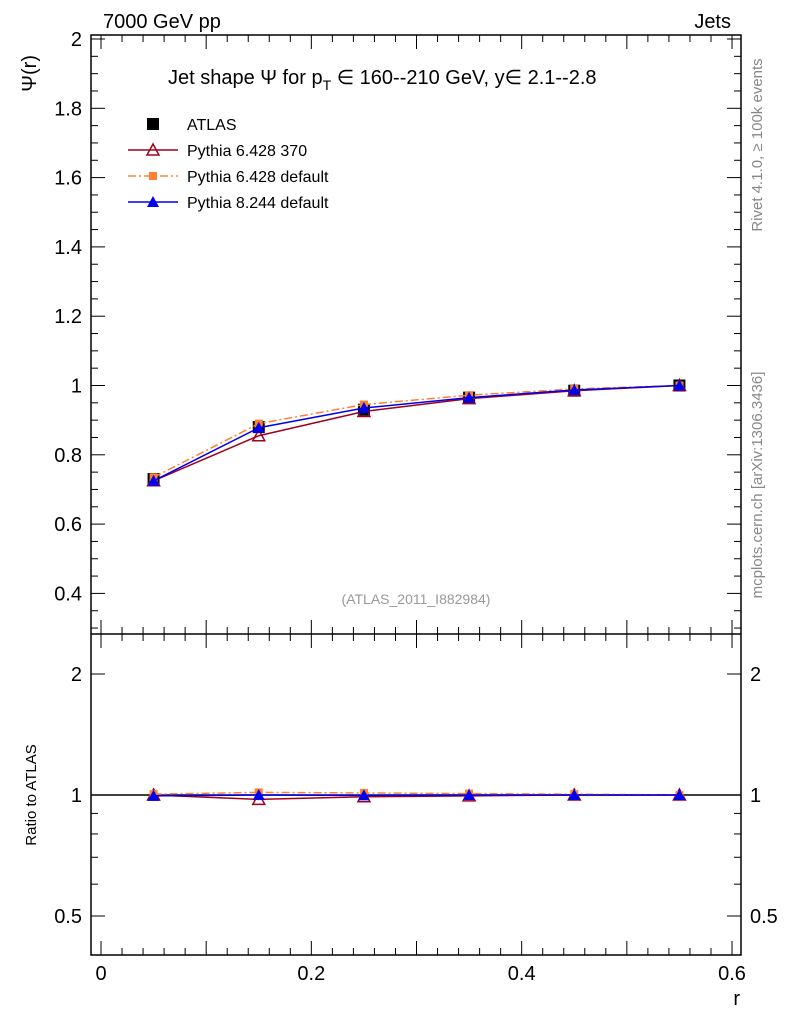 The width and height of the screenshot is (786, 1029). Describe the element at coordinates (212, 125) in the screenshot. I see `legend-label: ATLAS` at that location.